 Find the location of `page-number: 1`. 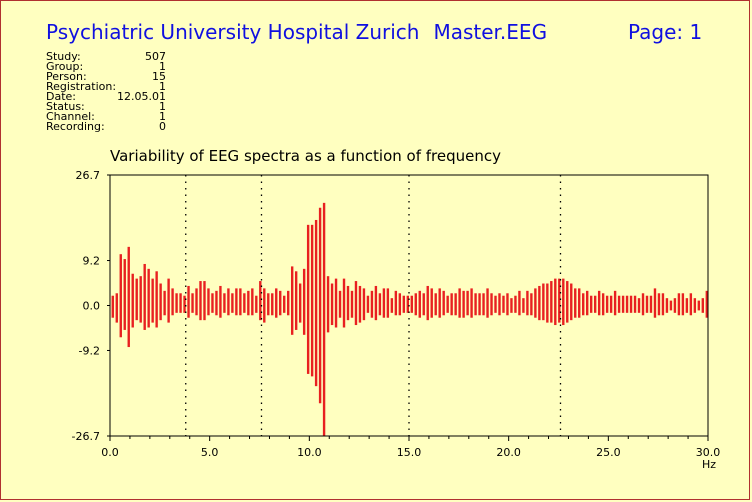

page-number: 1 is located at coordinates (696, 32).